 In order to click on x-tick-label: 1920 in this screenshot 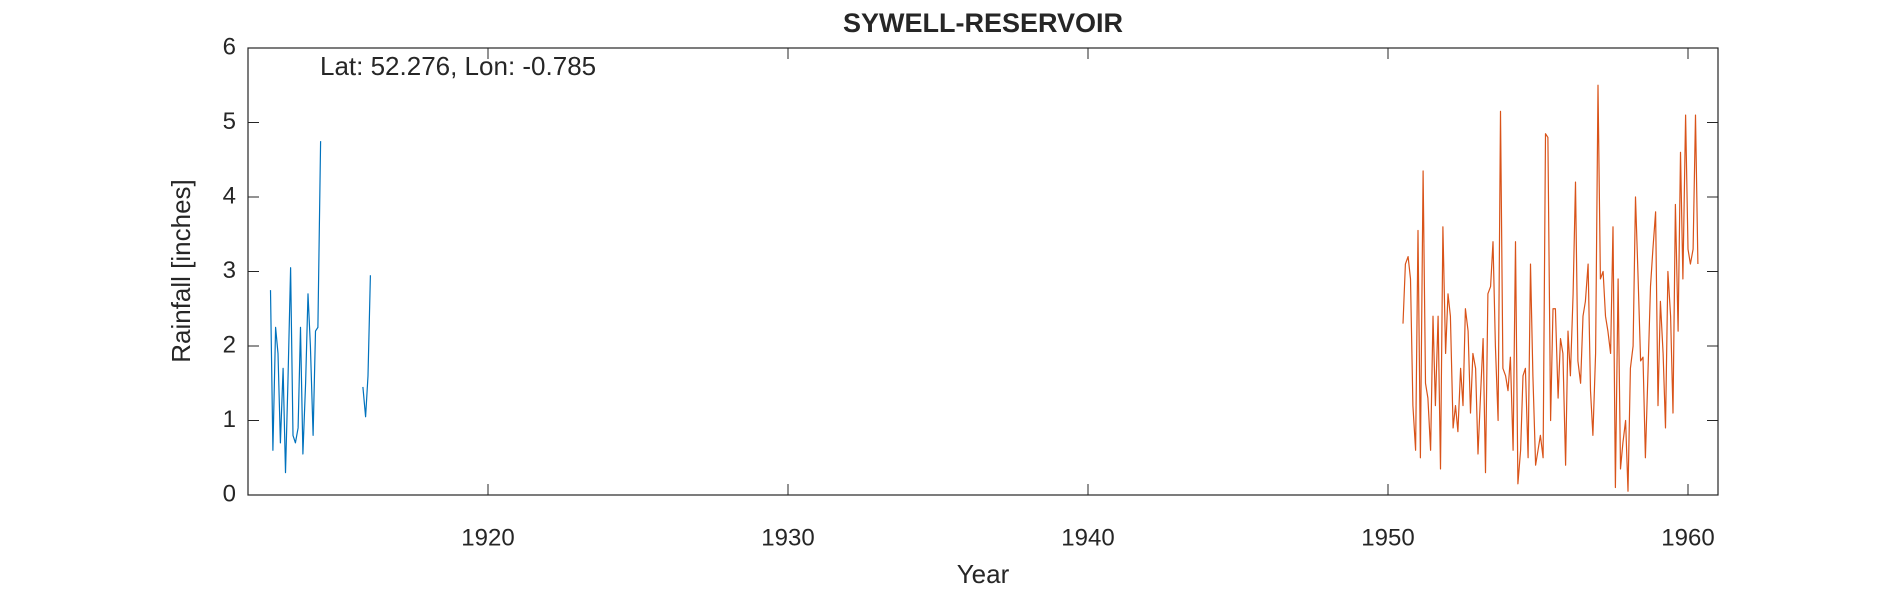, I will do `click(487, 537)`.